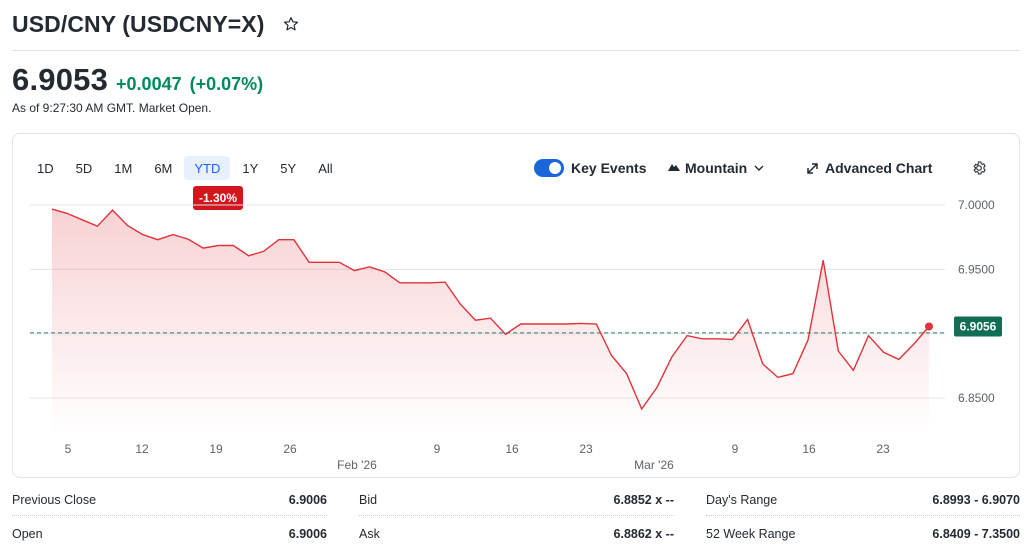 The width and height of the screenshot is (1024, 549). I want to click on range-tab-5d: 5D, so click(84, 168).